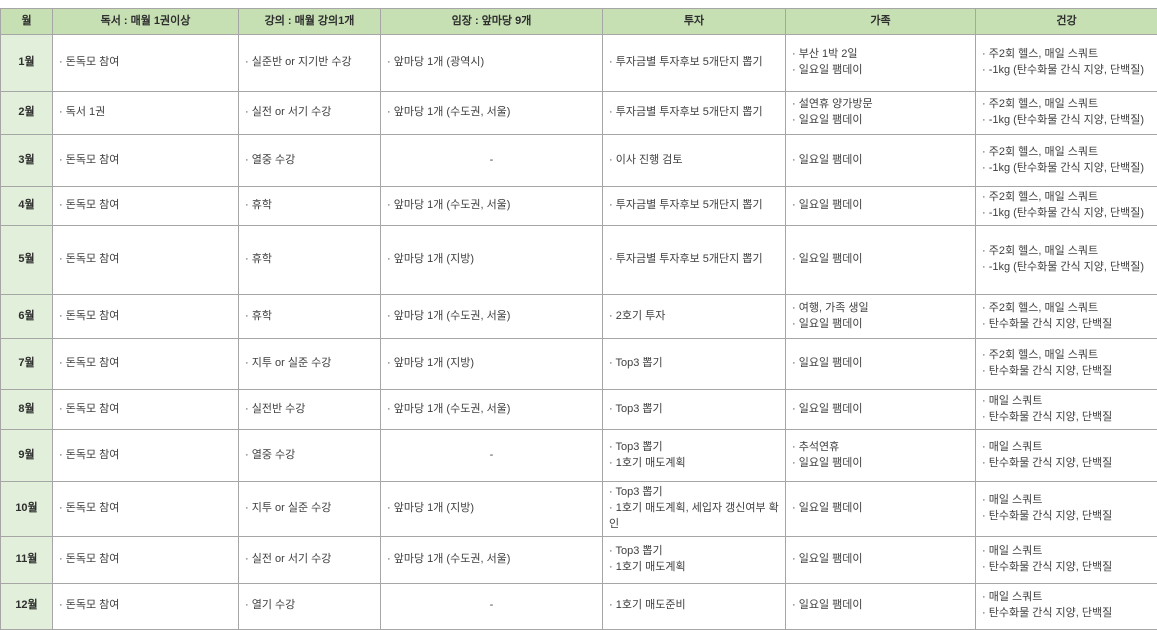  Describe the element at coordinates (27, 113) in the screenshot. I see `cell-month: 2월` at that location.